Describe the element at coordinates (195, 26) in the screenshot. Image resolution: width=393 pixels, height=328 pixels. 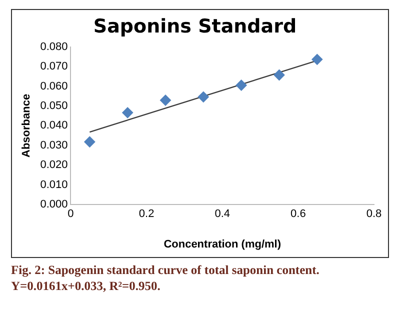
I see `chart-title: Saponins Standard` at that location.